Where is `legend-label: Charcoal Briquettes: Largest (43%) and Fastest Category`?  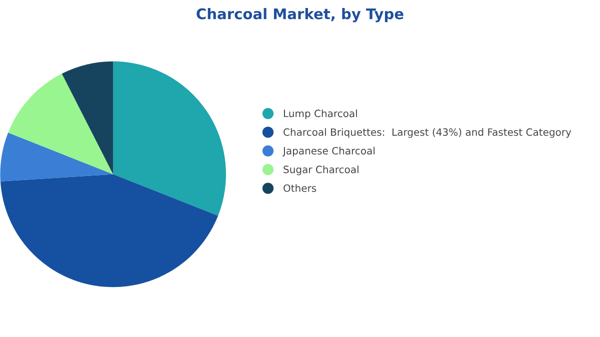
legend-label: Charcoal Briquettes: Largest (43%) and Fastest Category is located at coordinates (428, 133).